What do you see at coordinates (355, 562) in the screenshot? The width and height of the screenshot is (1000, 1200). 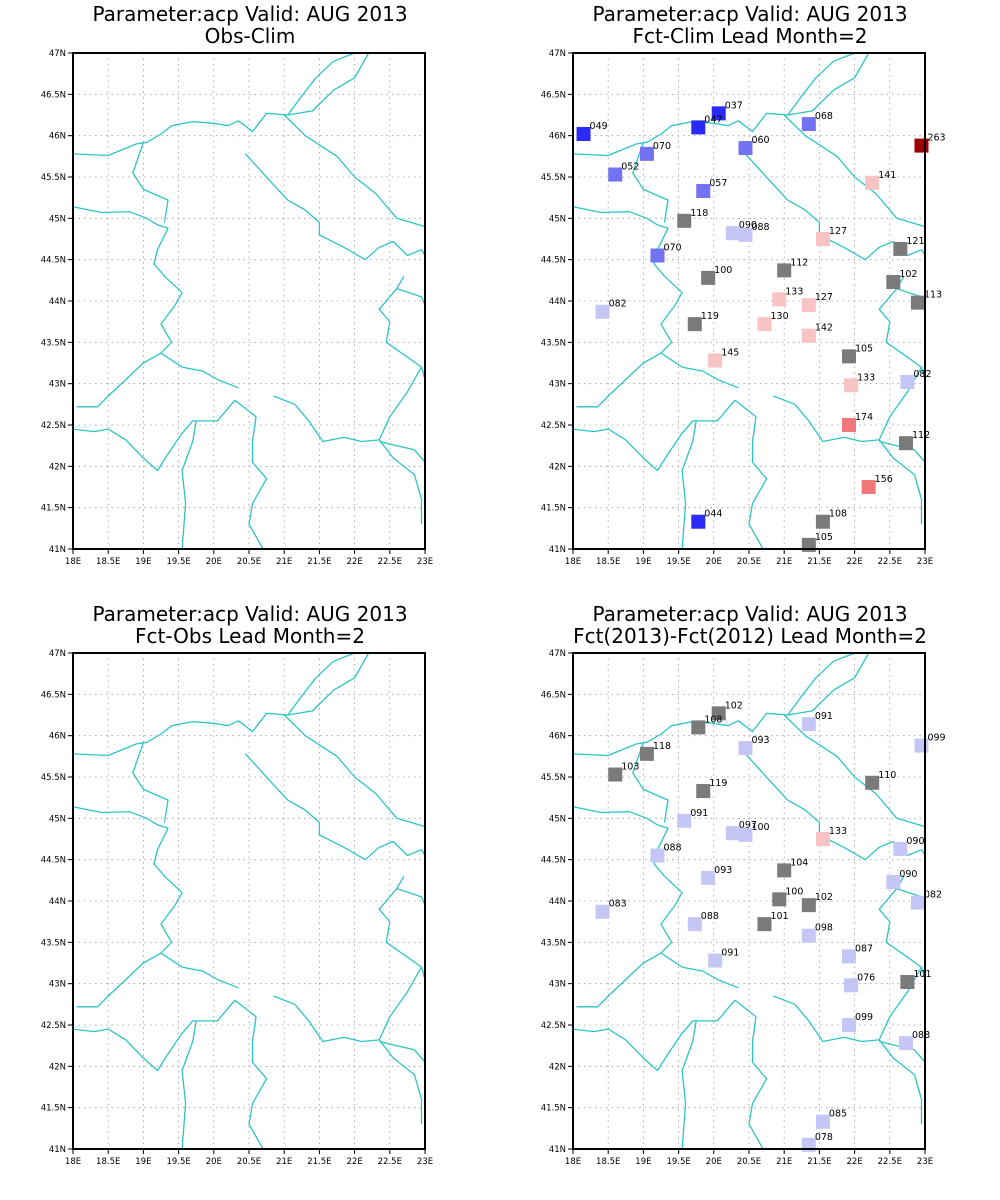 I see `x-tick-label: 22E` at bounding box center [355, 562].